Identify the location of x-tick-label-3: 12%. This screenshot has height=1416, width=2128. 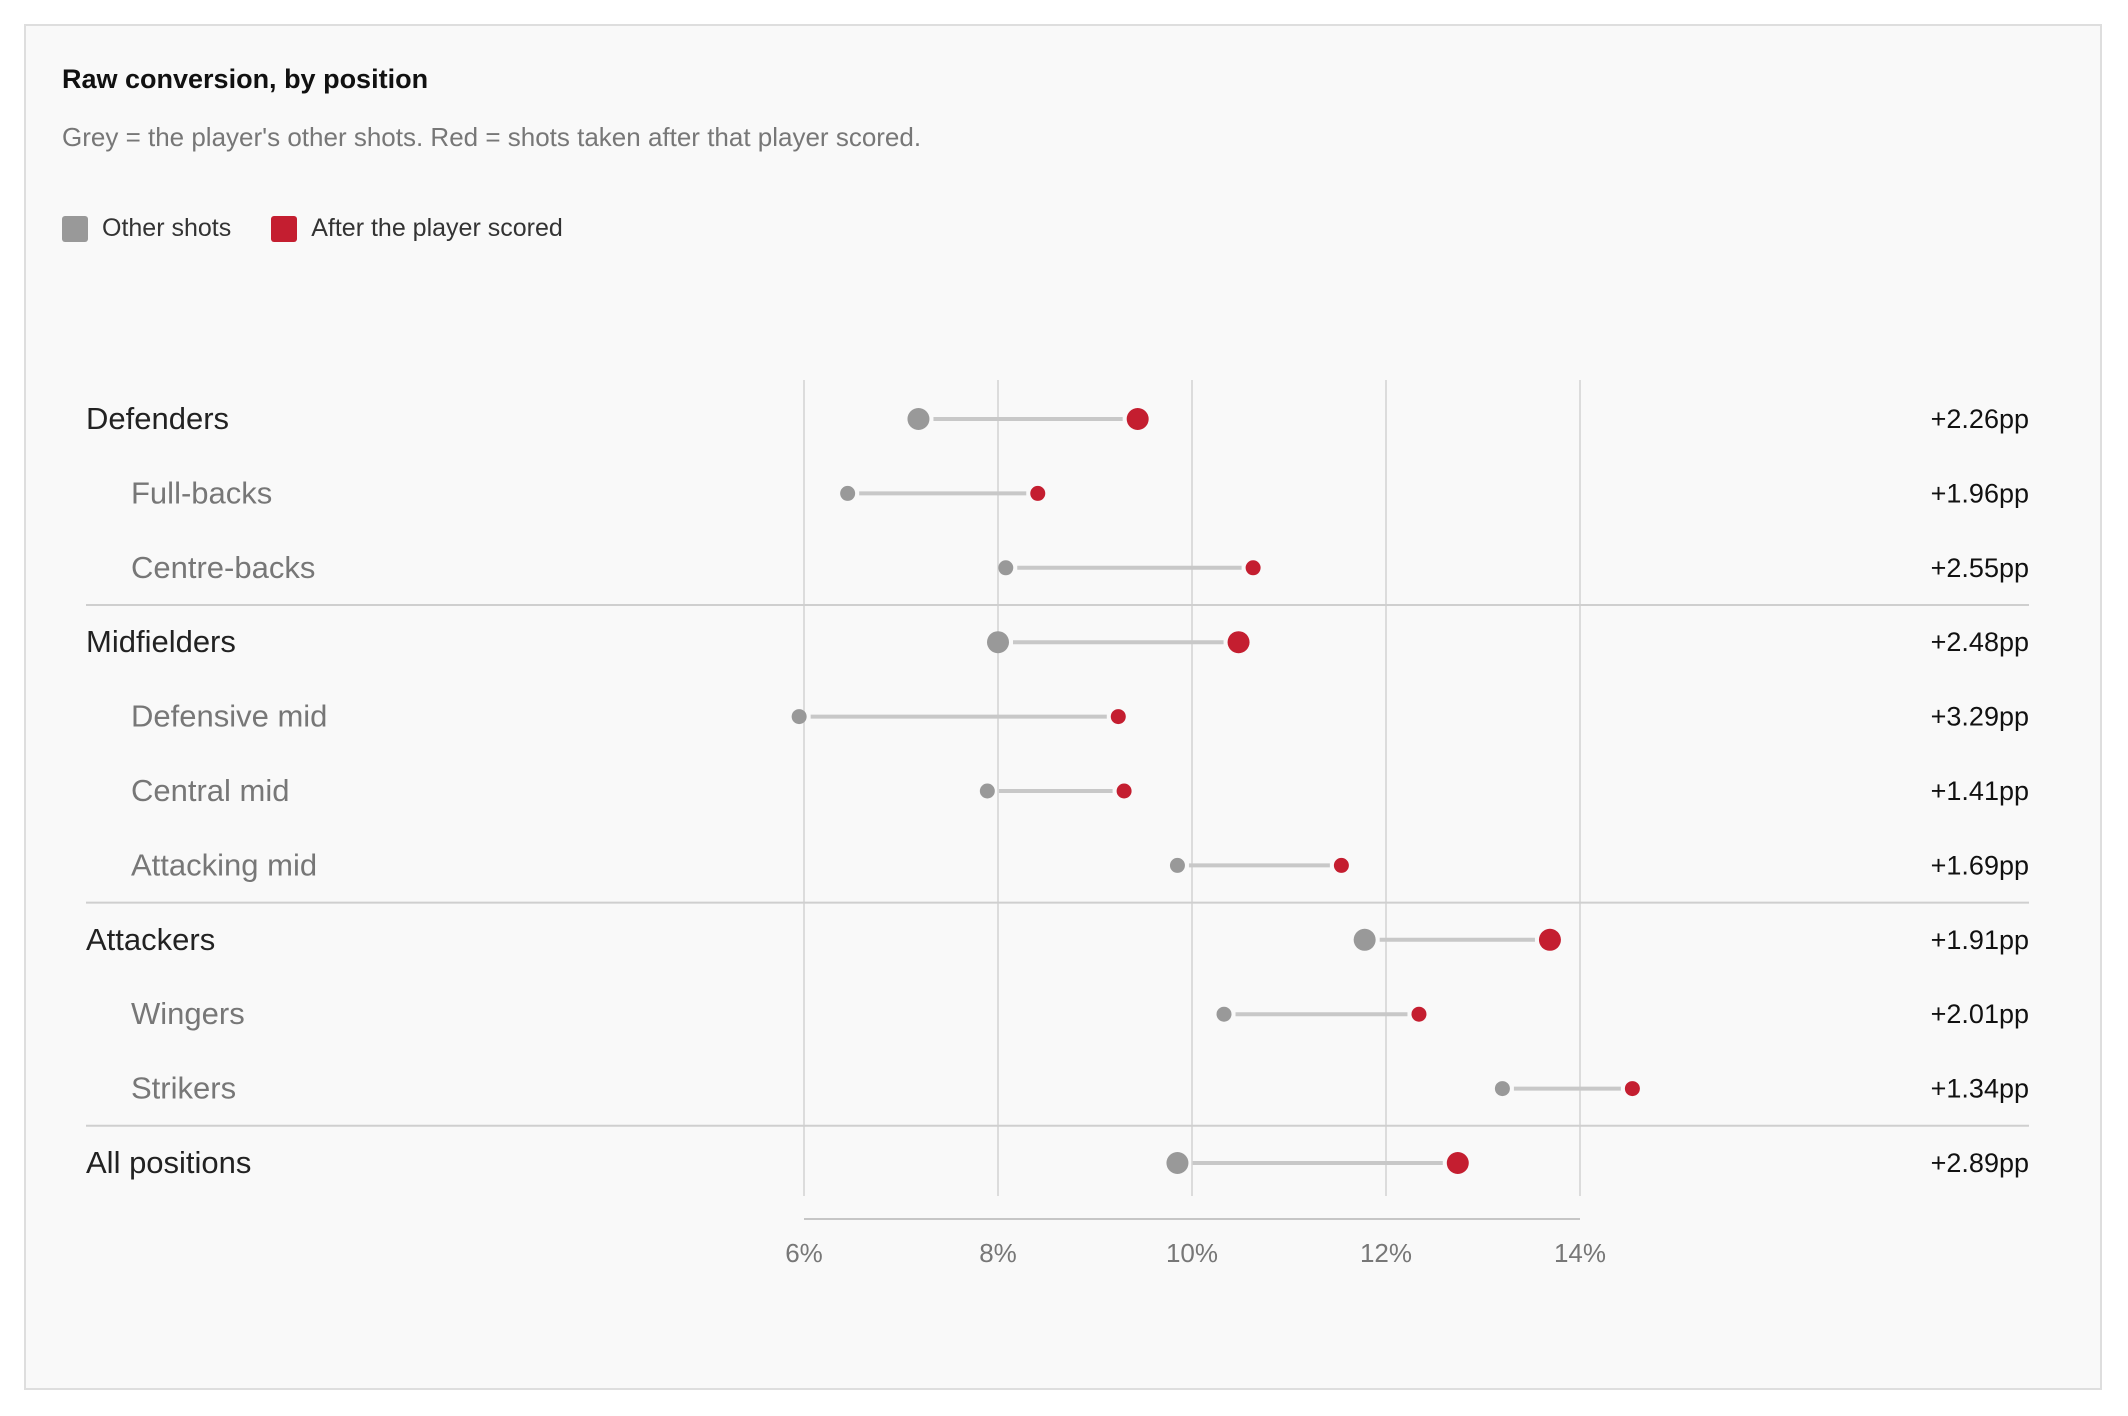
(1386, 1253).